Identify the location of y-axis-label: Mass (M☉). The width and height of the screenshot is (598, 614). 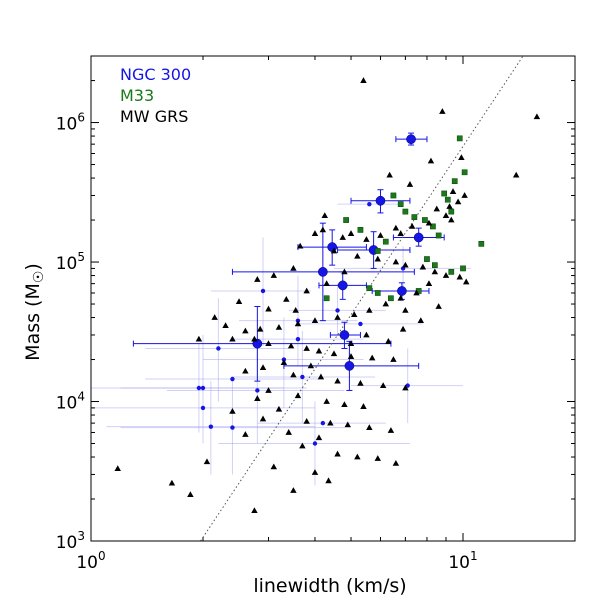
(34, 312).